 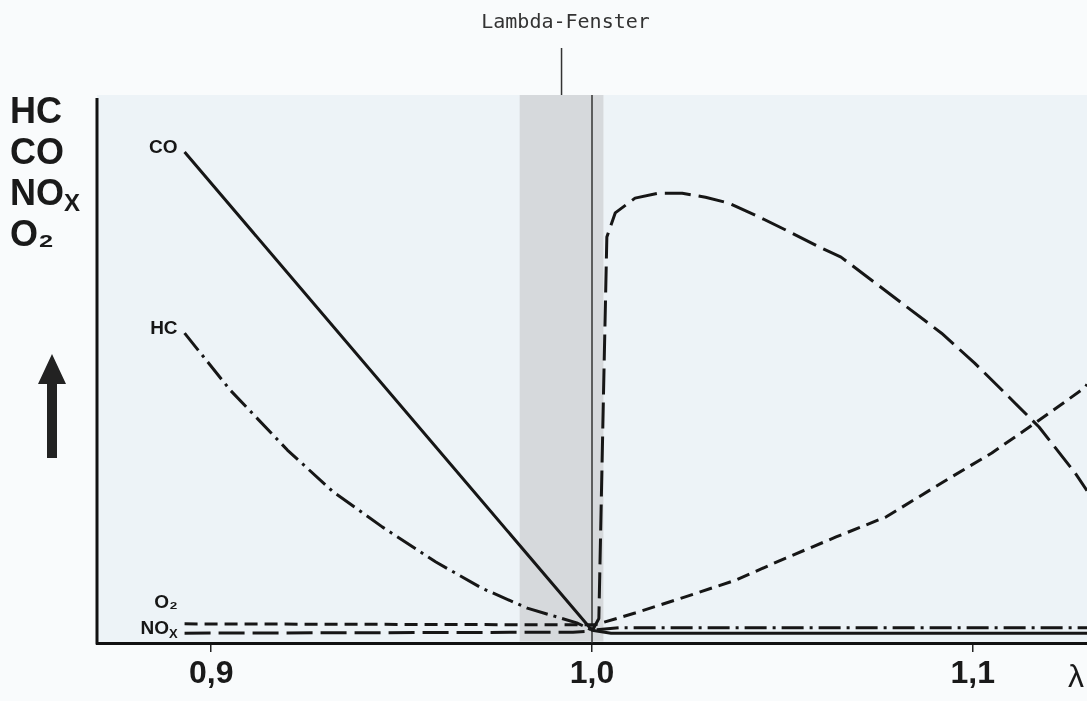 I want to click on band-label: Lambda-Fenster, so click(x=565, y=21).